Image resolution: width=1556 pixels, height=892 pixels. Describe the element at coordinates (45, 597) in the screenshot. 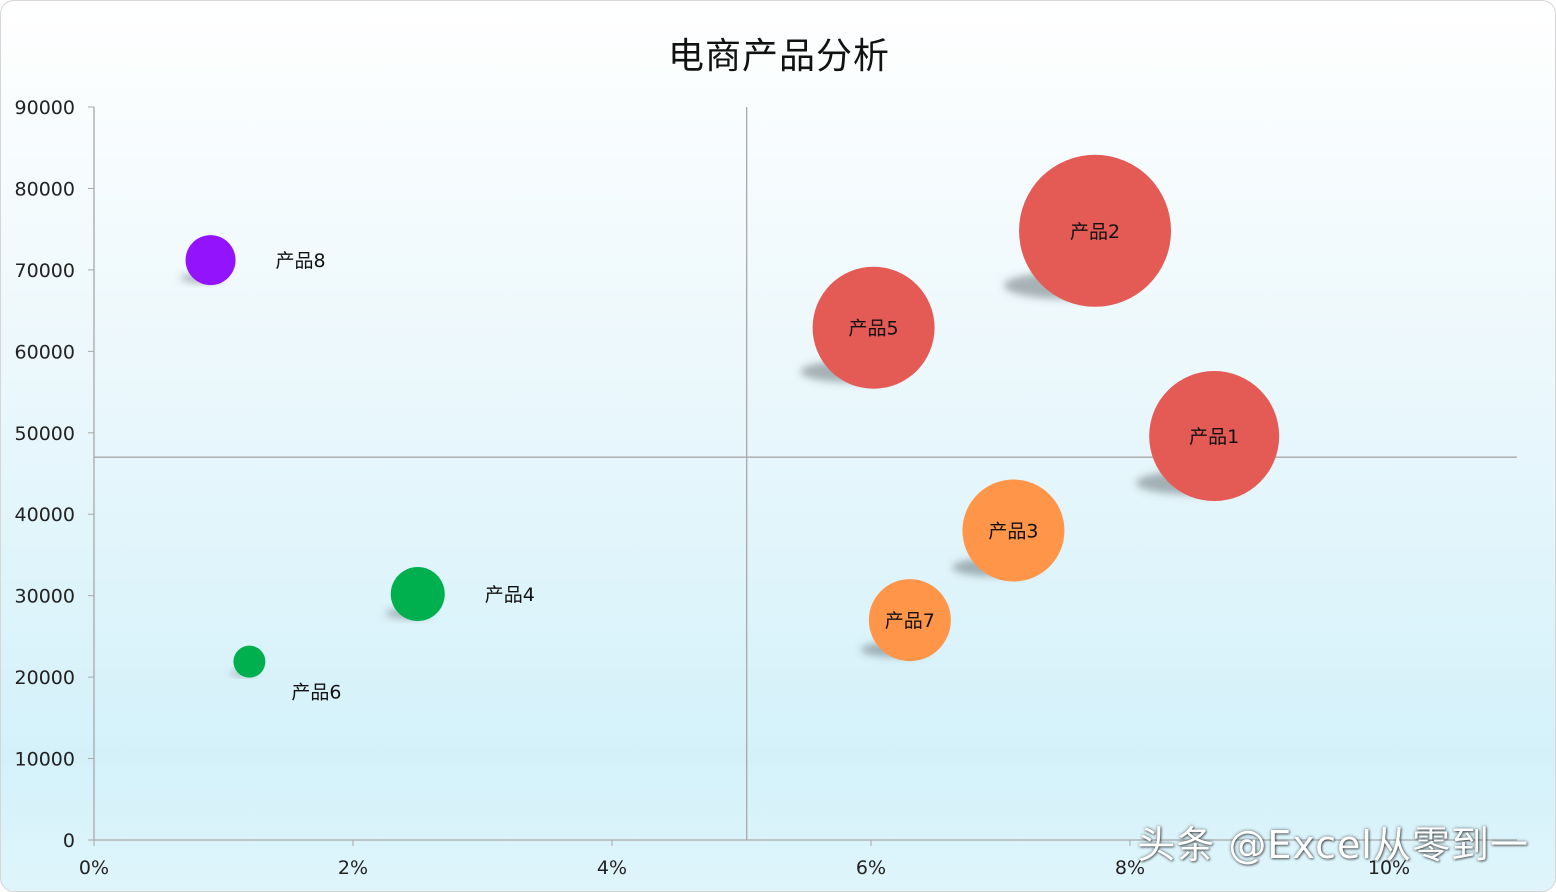

I see `y-tick-label: 30000` at that location.